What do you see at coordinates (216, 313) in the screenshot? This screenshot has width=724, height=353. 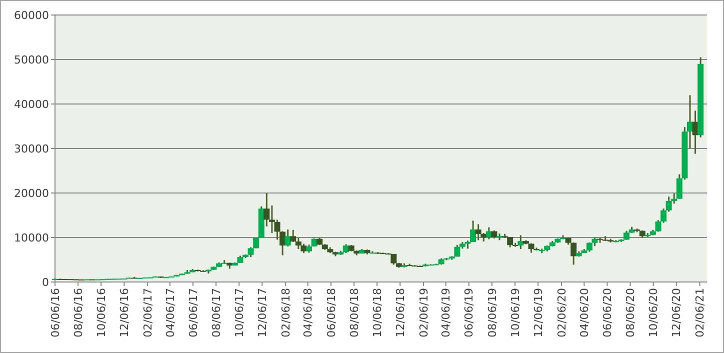 I see `x-tick-label: 08/06/17` at bounding box center [216, 313].